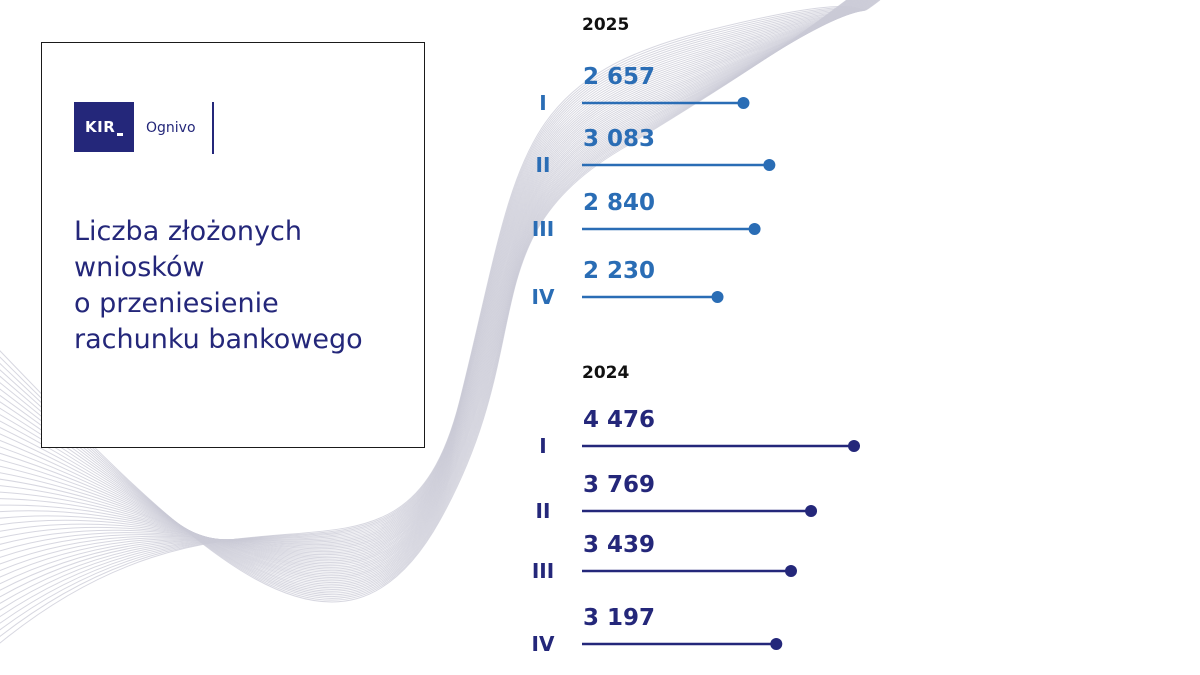 The image size is (1200, 675). What do you see at coordinates (619, 139) in the screenshot?
I see `value-label: 3 083` at bounding box center [619, 139].